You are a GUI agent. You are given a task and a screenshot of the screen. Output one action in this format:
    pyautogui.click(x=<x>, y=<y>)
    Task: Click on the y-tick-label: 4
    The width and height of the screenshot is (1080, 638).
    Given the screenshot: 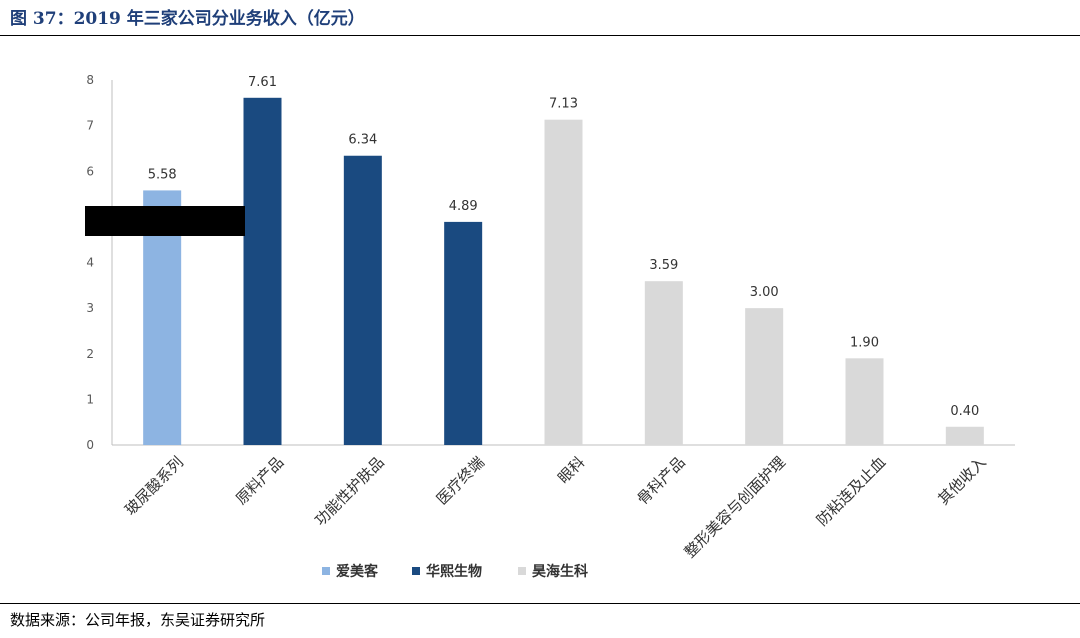 What is the action you would take?
    pyautogui.click(x=90, y=263)
    